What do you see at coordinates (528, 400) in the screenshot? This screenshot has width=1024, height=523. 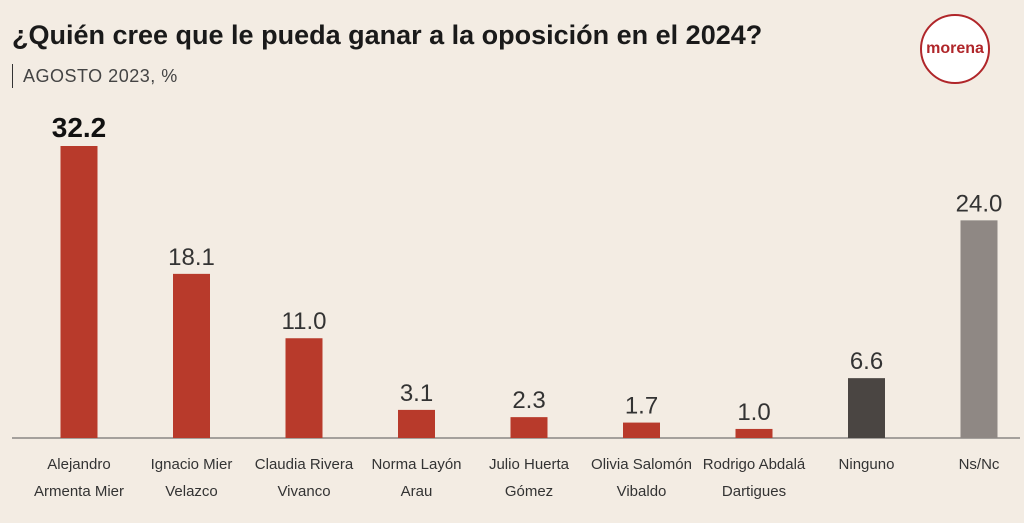 I see `value-label-4: 2.3` at bounding box center [528, 400].